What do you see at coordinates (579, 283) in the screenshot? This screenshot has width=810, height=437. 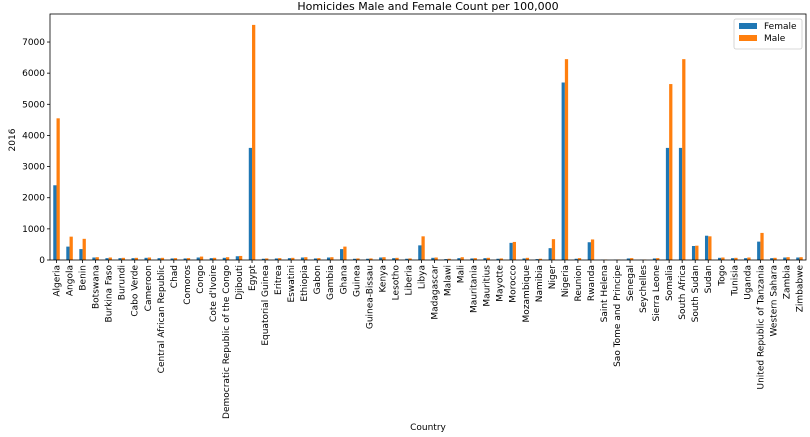 I see `x-tick-label: Reunion` at bounding box center [579, 283].